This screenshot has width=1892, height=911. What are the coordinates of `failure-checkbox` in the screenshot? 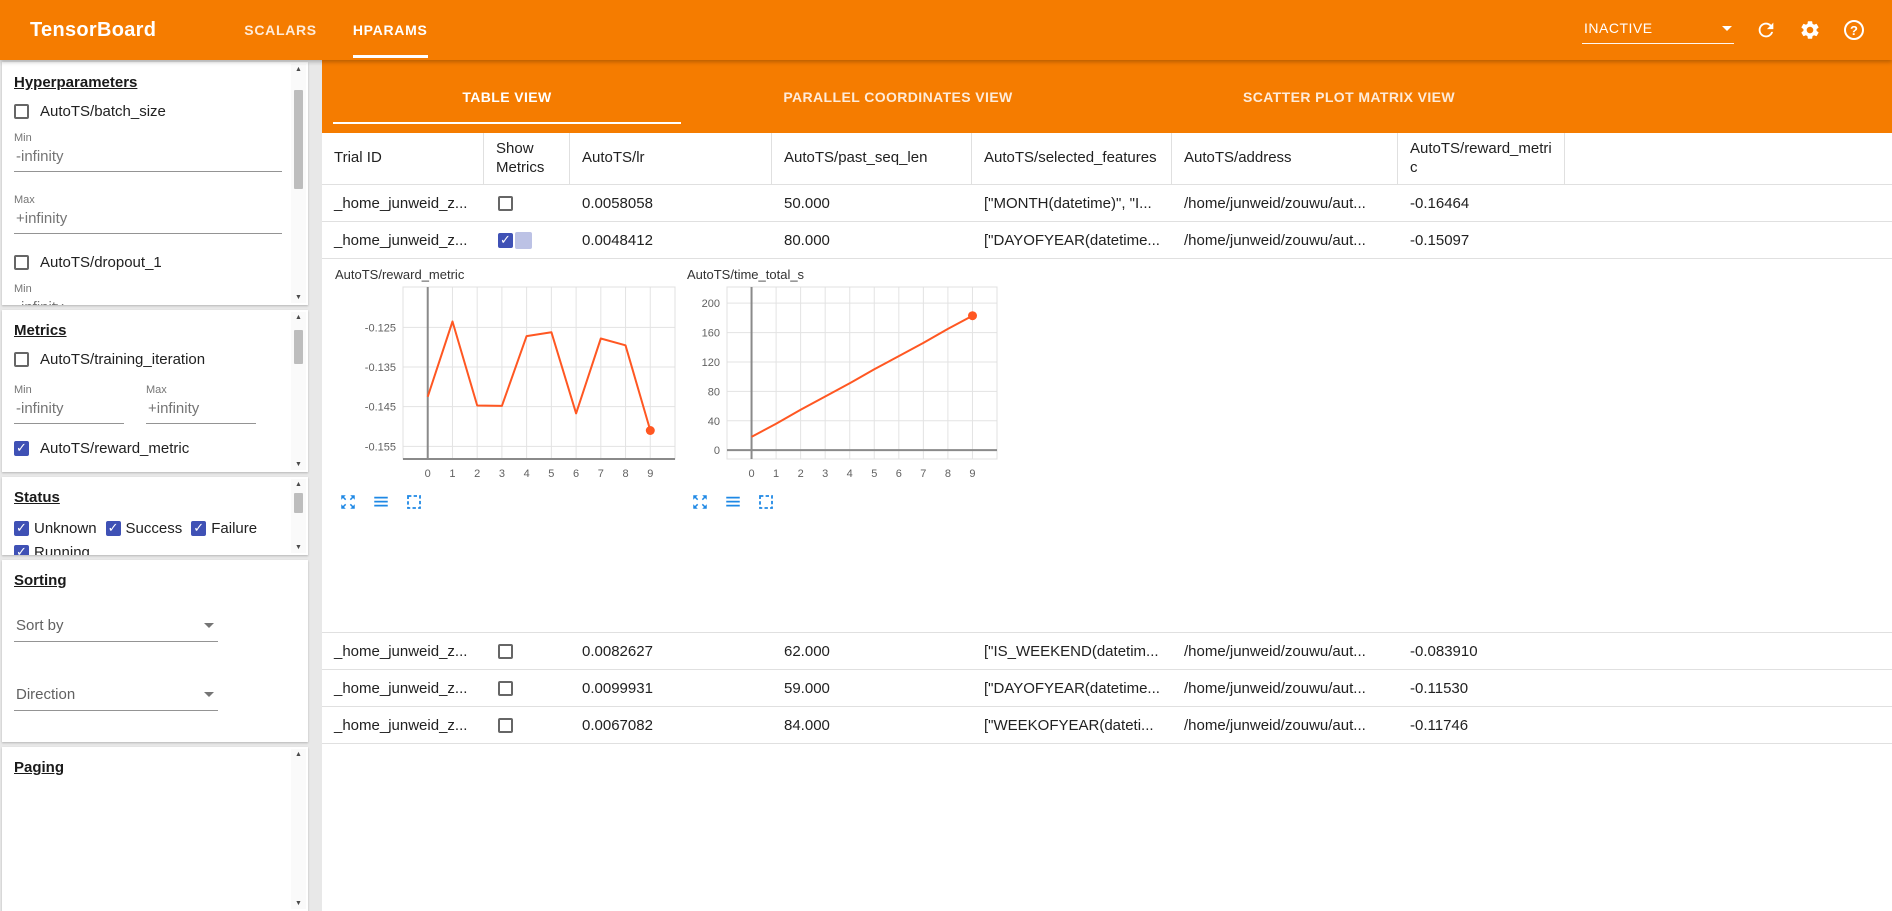 It's located at (199, 528).